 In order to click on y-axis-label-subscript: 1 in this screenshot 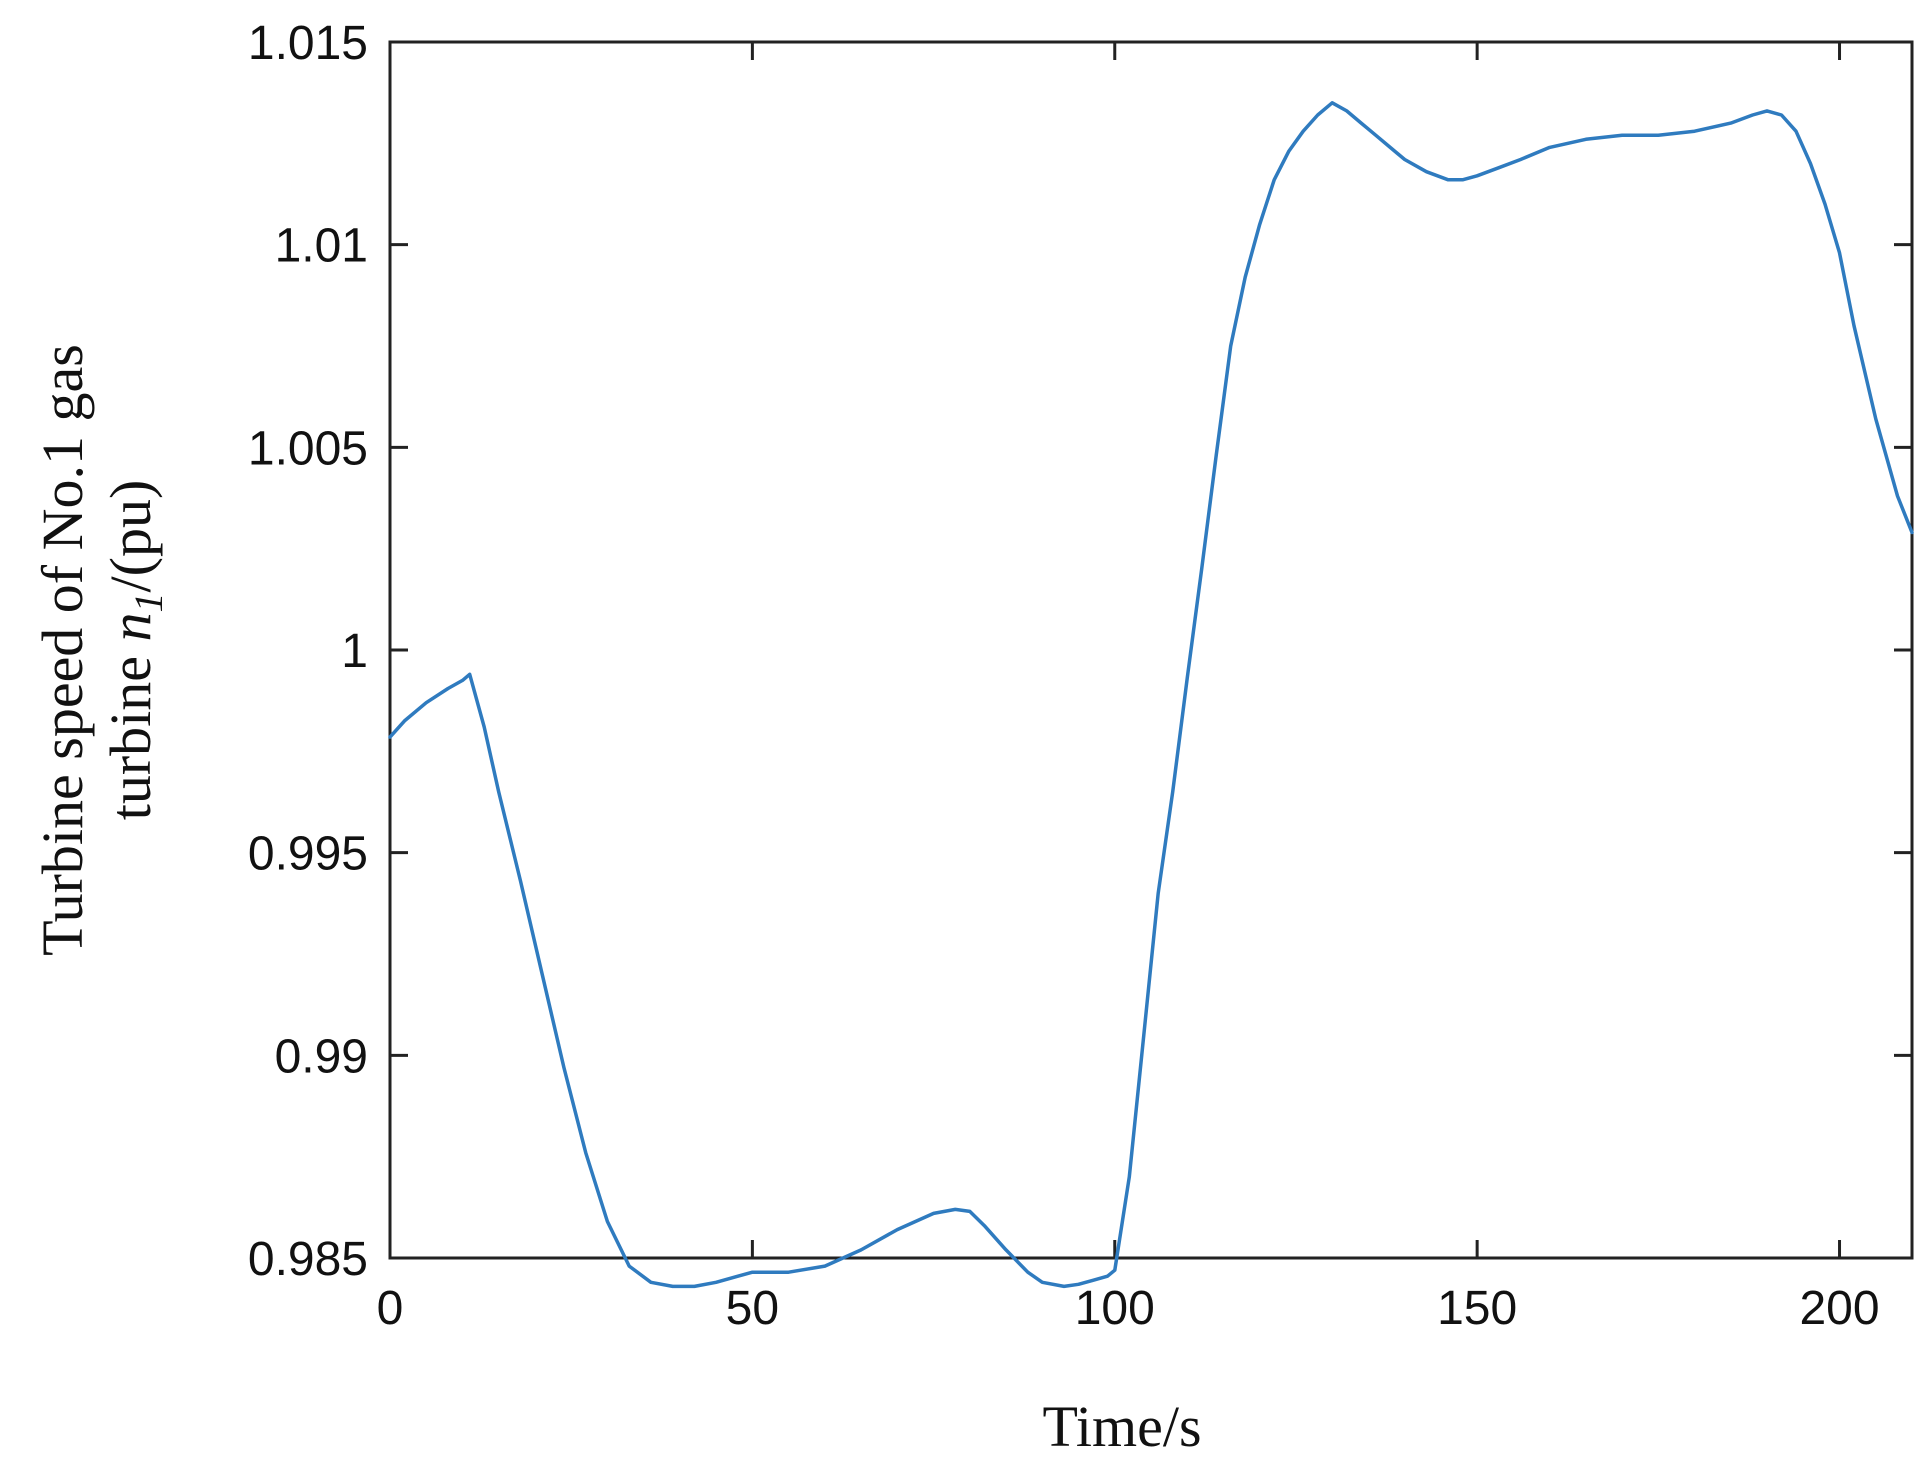, I will do `click(148, 602)`.